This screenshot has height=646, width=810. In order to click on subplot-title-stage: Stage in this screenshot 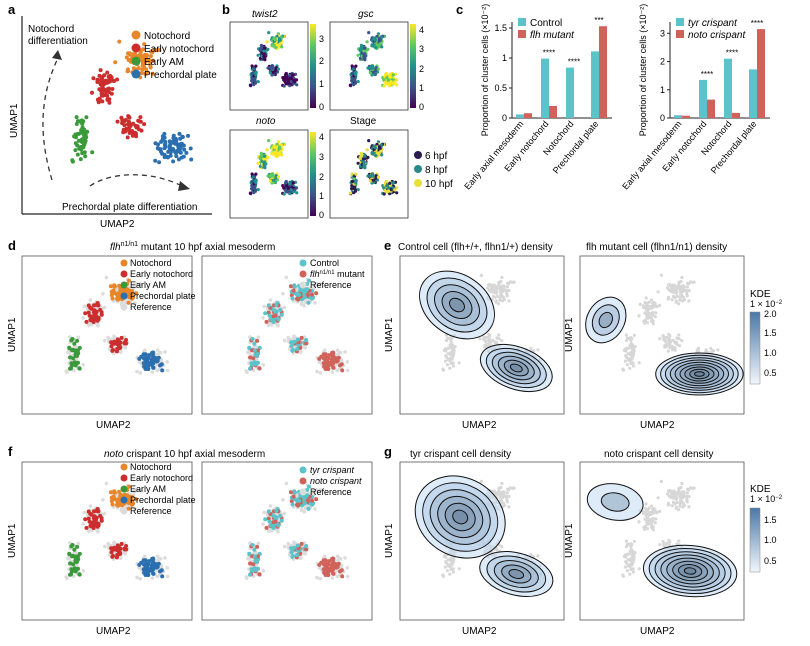, I will do `click(363, 121)`.